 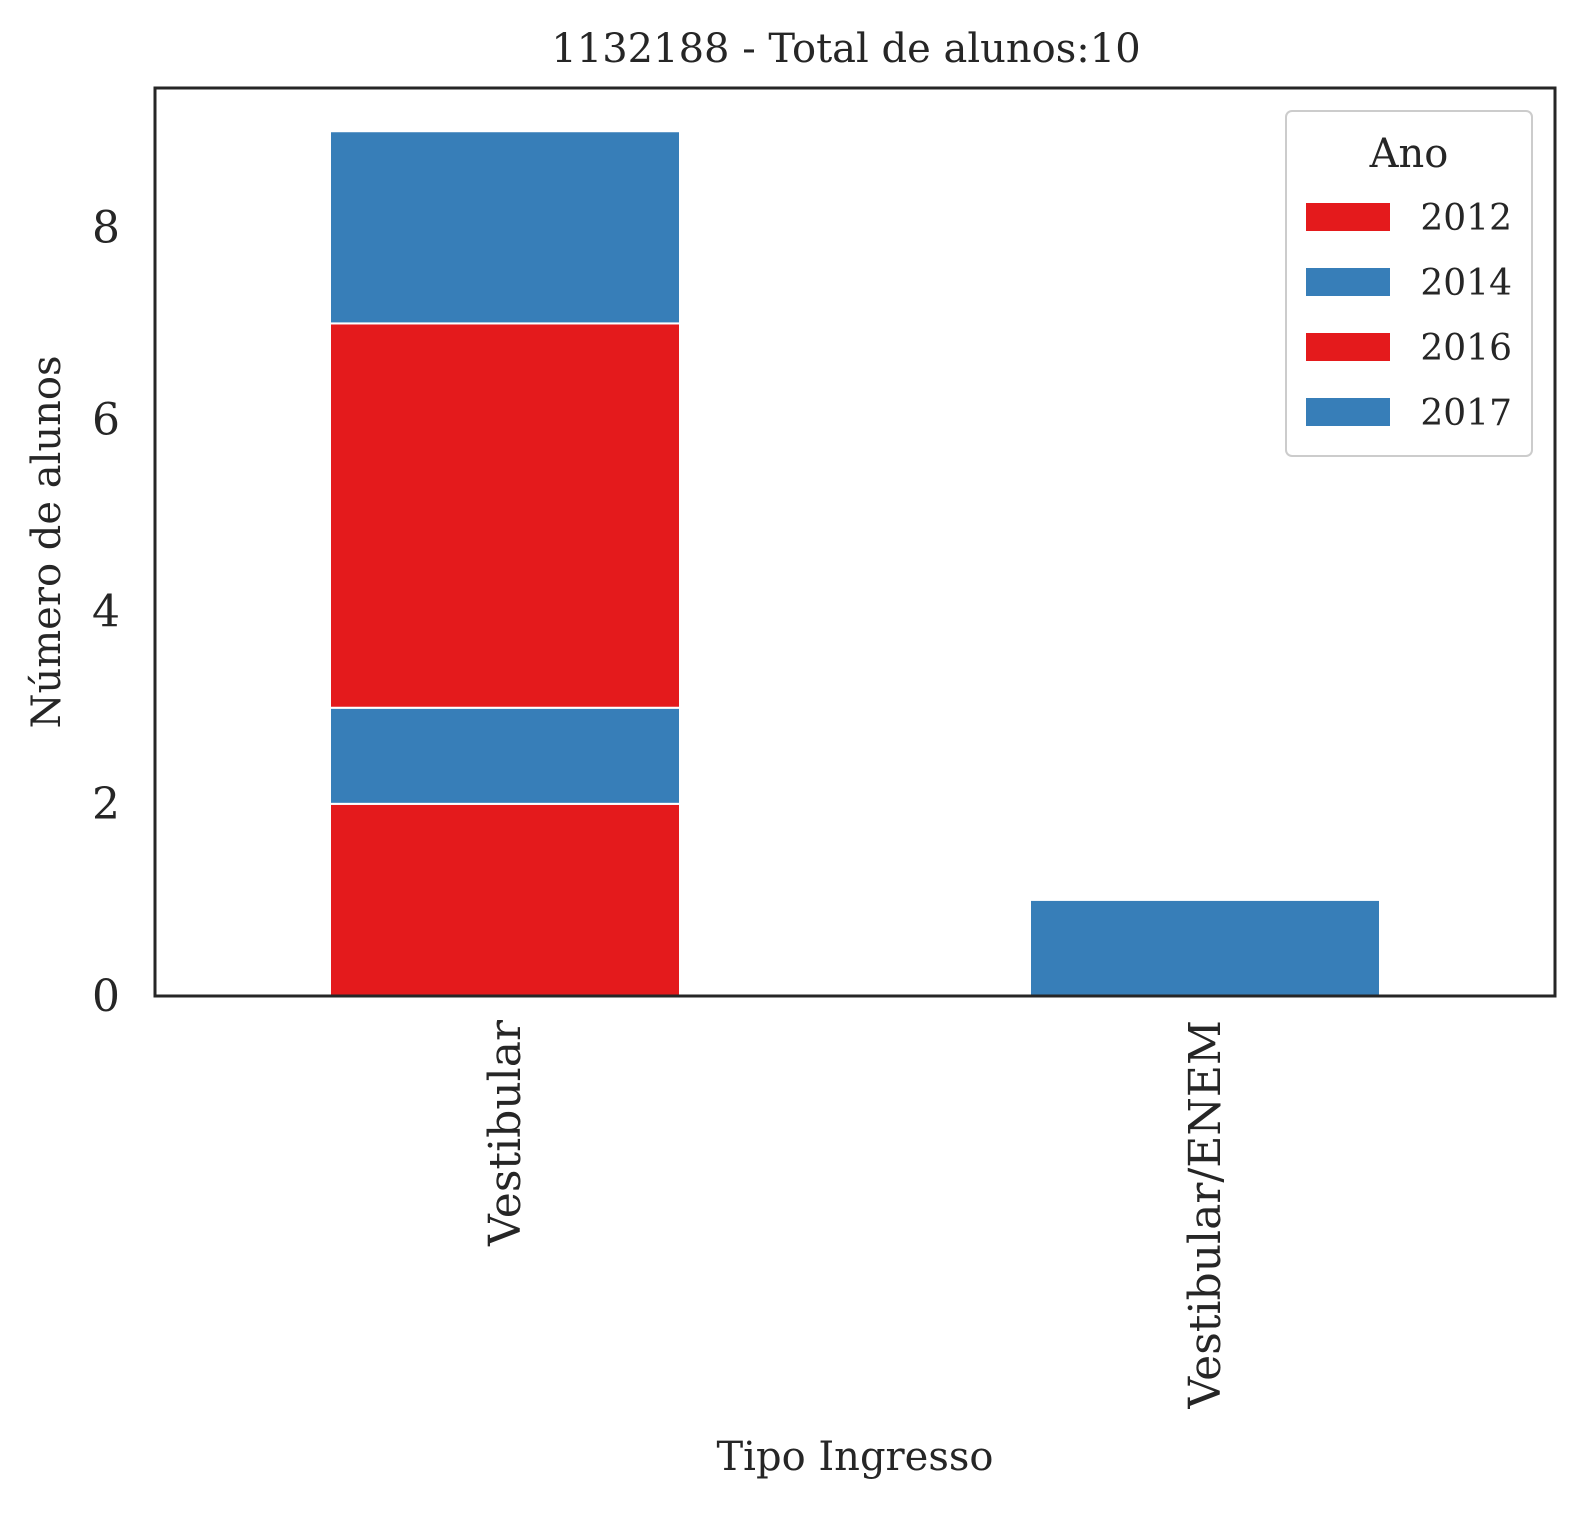 What do you see at coordinates (505, 515) in the screenshot?
I see `bar-vestibular-2016` at bounding box center [505, 515].